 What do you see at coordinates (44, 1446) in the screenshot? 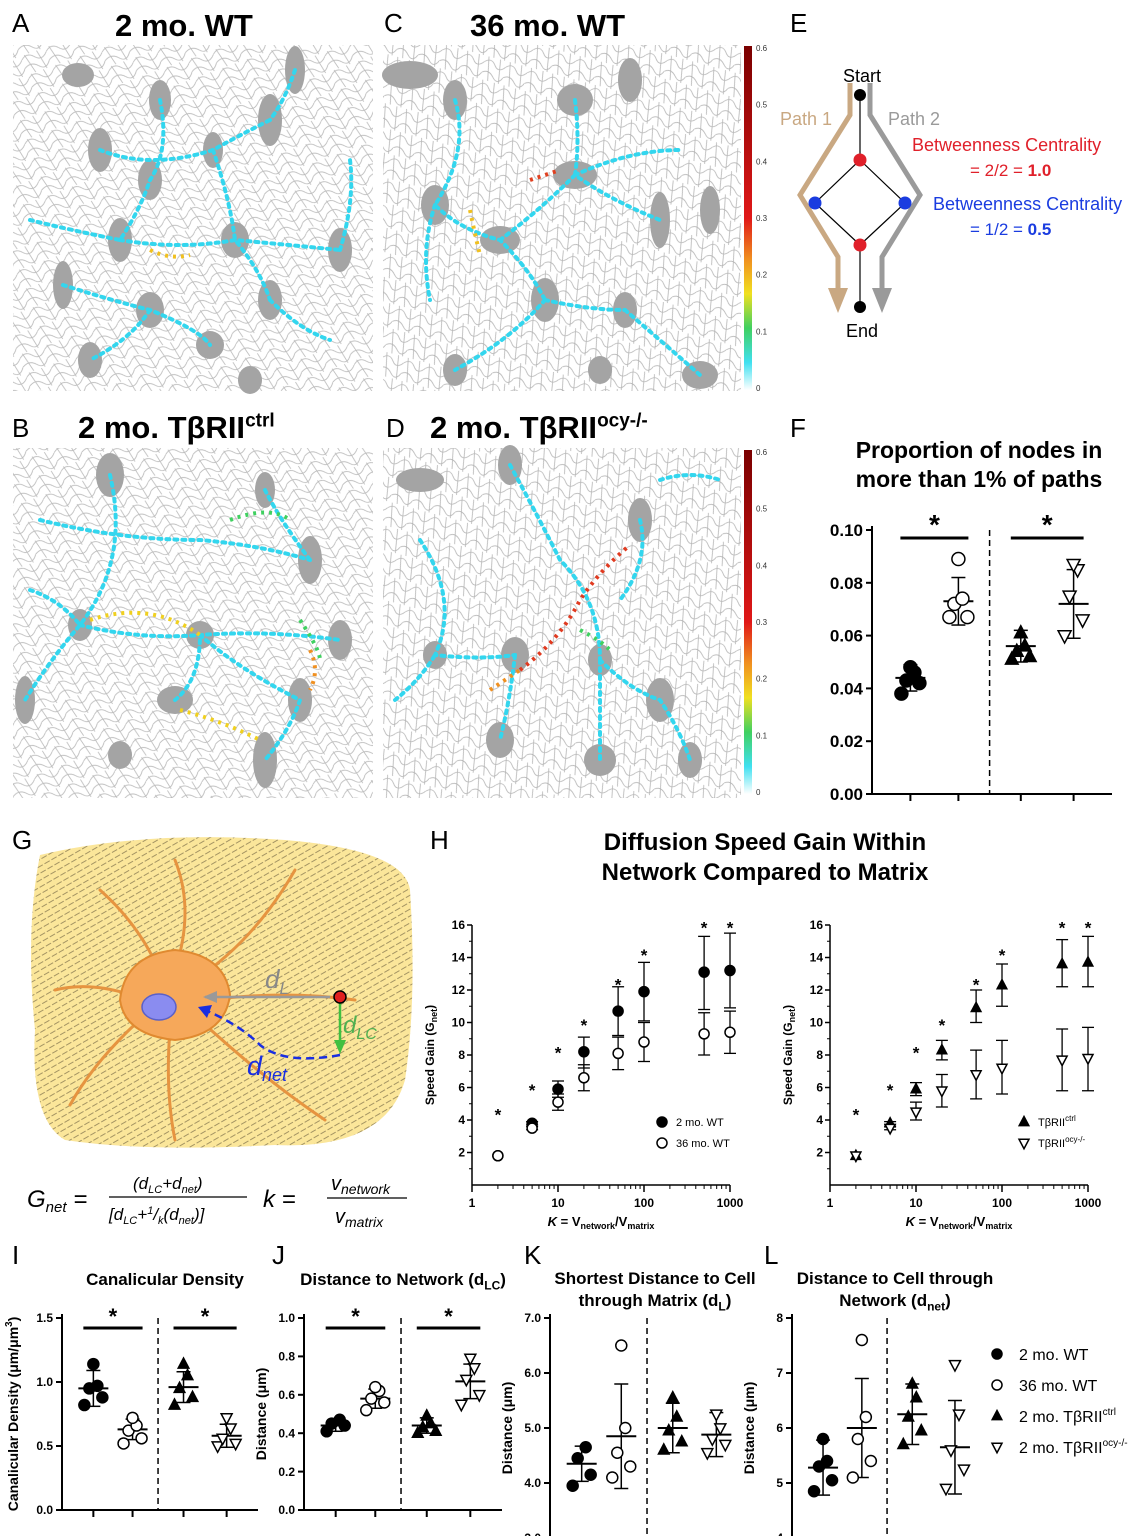
I see `y-tick-label: 0.5` at bounding box center [44, 1446].